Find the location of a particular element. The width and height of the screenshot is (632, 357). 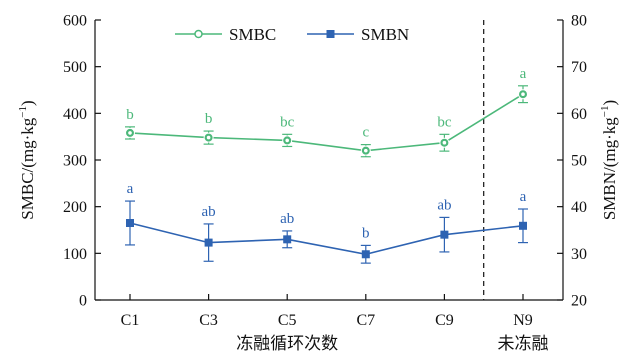

right-y-axis-title: SMBN/(mg·kg−1) is located at coordinates (609, 160).